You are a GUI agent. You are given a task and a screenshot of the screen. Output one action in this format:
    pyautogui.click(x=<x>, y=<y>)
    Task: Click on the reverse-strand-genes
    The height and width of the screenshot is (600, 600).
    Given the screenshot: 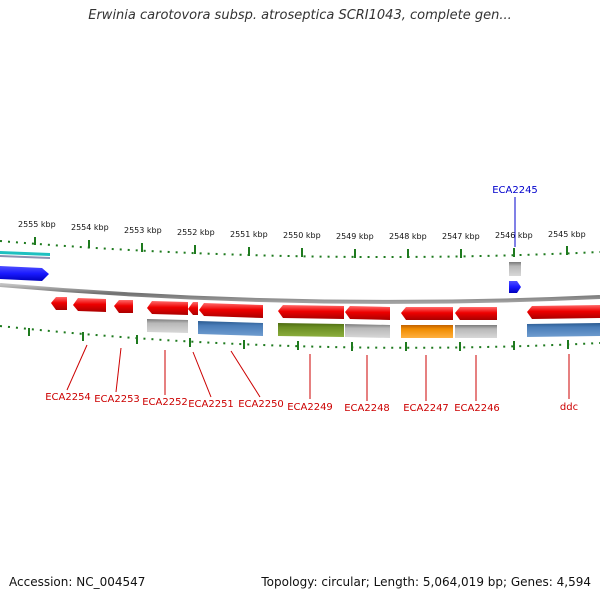 What is the action you would take?
    pyautogui.click(x=325, y=308)
    